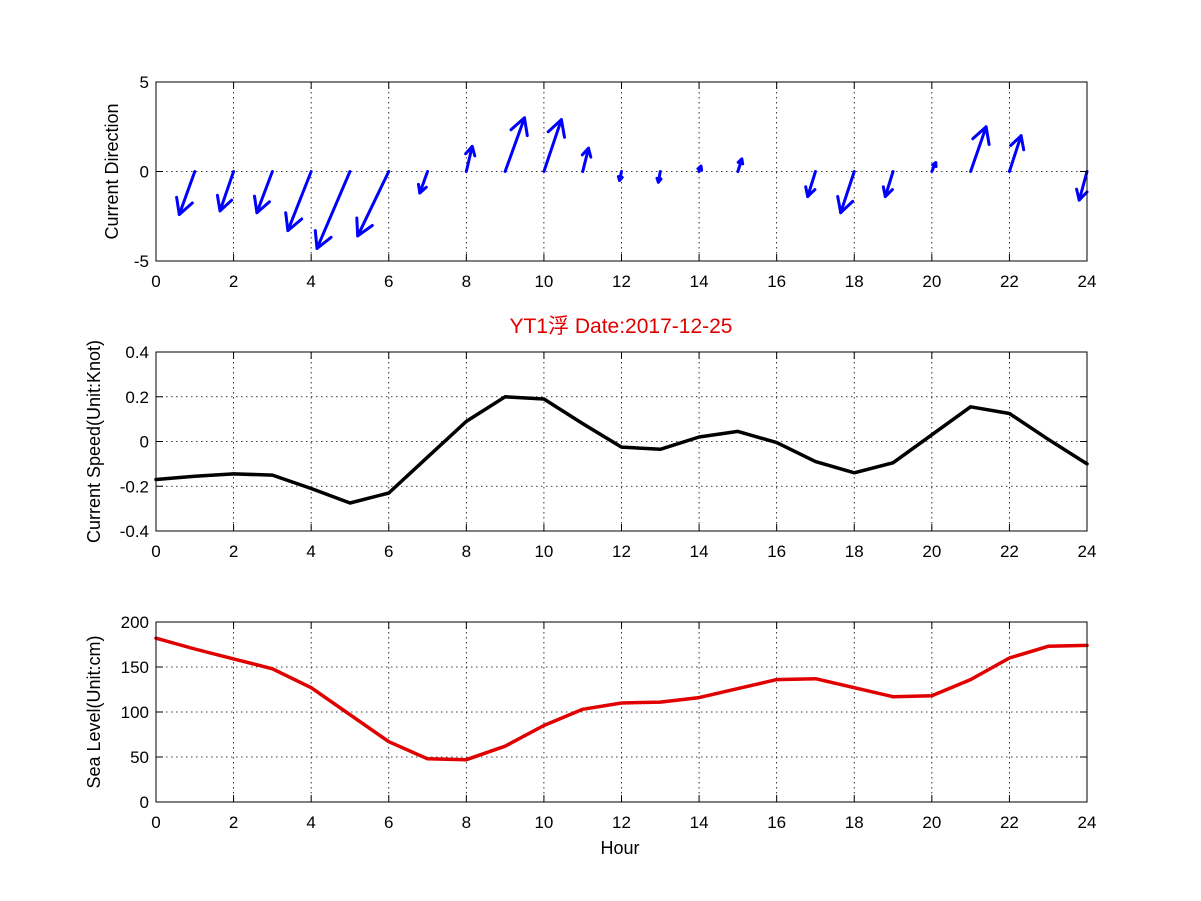  What do you see at coordinates (141, 261) in the screenshot?
I see `y-tick-label: -5` at bounding box center [141, 261].